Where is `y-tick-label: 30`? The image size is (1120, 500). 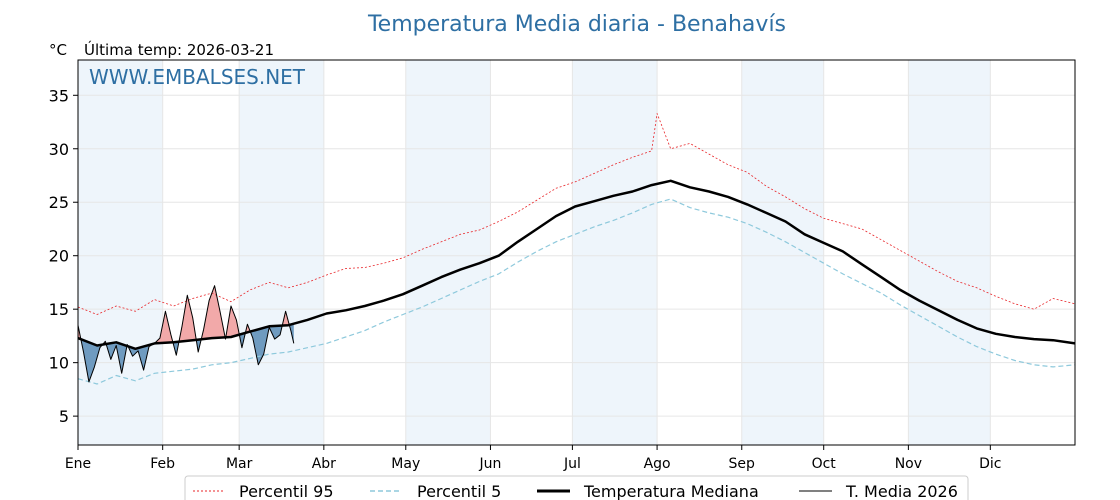
y-tick-label: 30 is located at coordinates (59, 149).